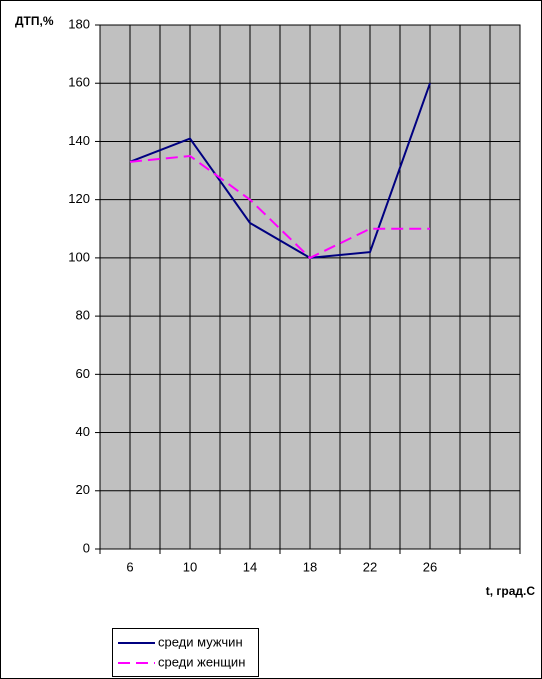 Image resolution: width=542 pixels, height=679 pixels. Describe the element at coordinates (185, 652) in the screenshot. I see `legend-box` at that location.